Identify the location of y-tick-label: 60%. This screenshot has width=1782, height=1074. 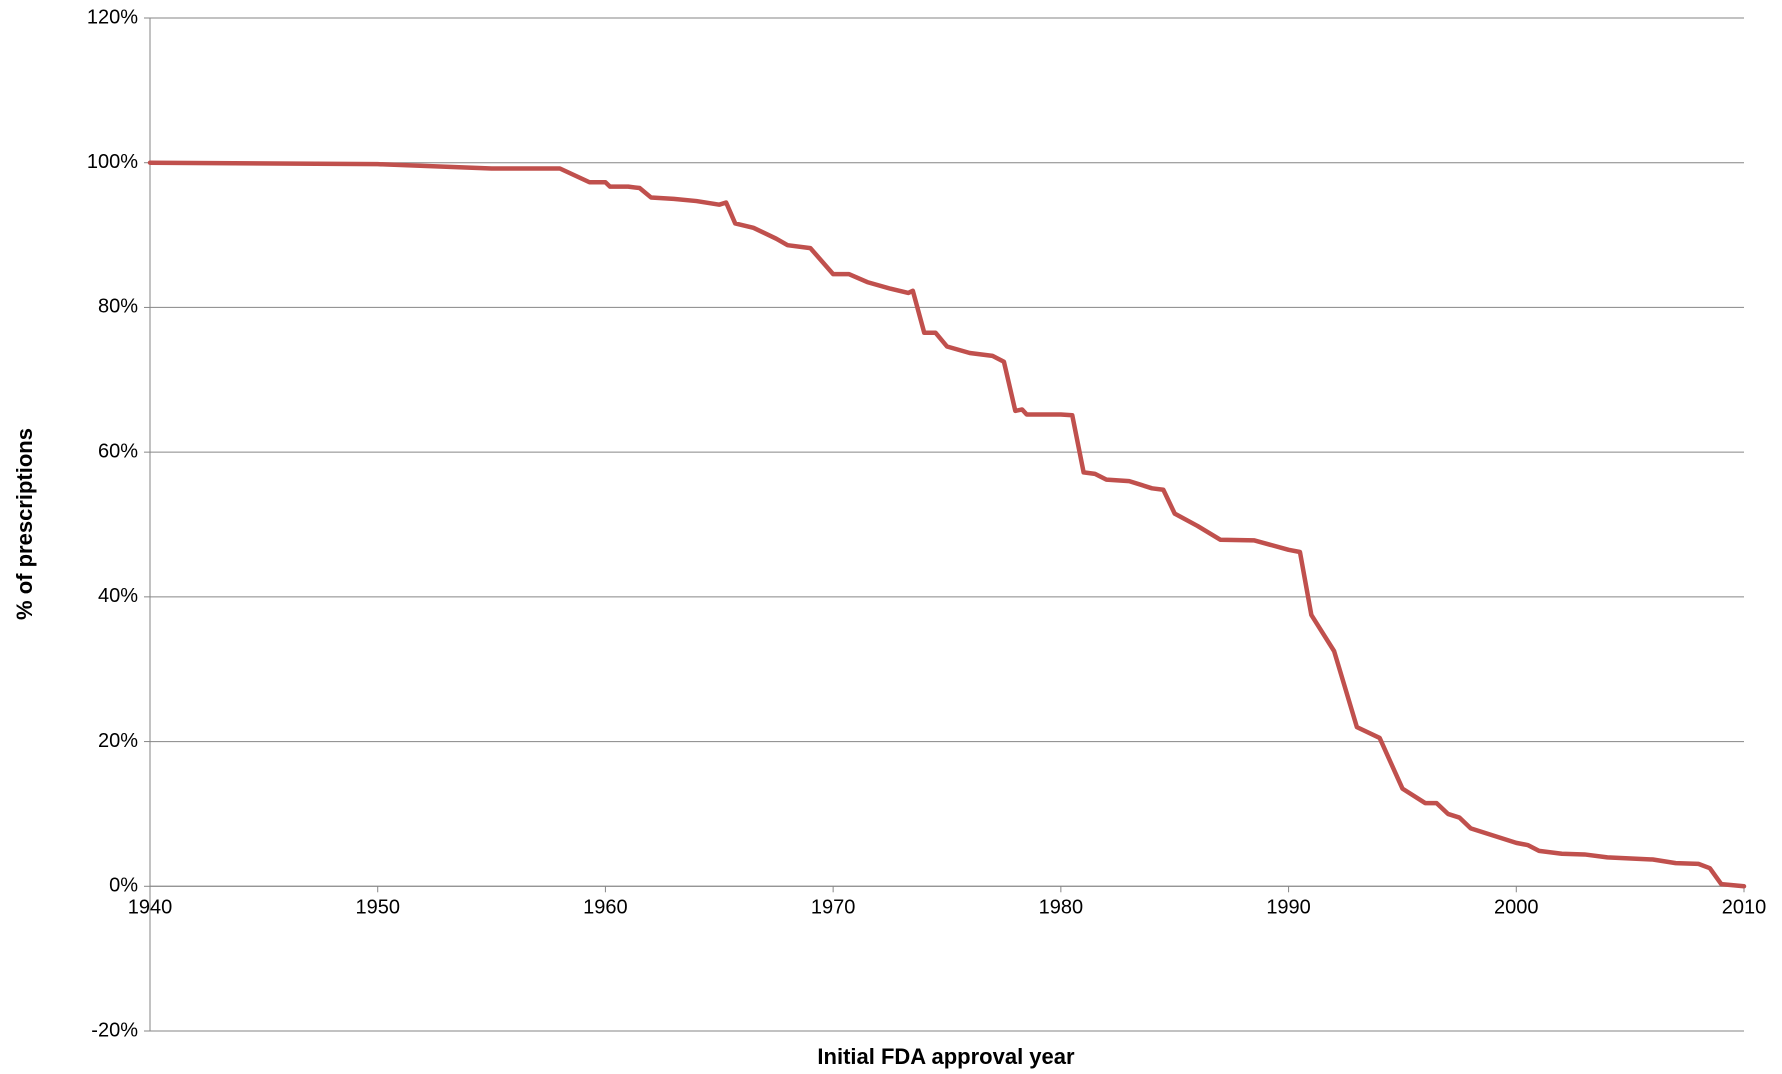
(118, 451).